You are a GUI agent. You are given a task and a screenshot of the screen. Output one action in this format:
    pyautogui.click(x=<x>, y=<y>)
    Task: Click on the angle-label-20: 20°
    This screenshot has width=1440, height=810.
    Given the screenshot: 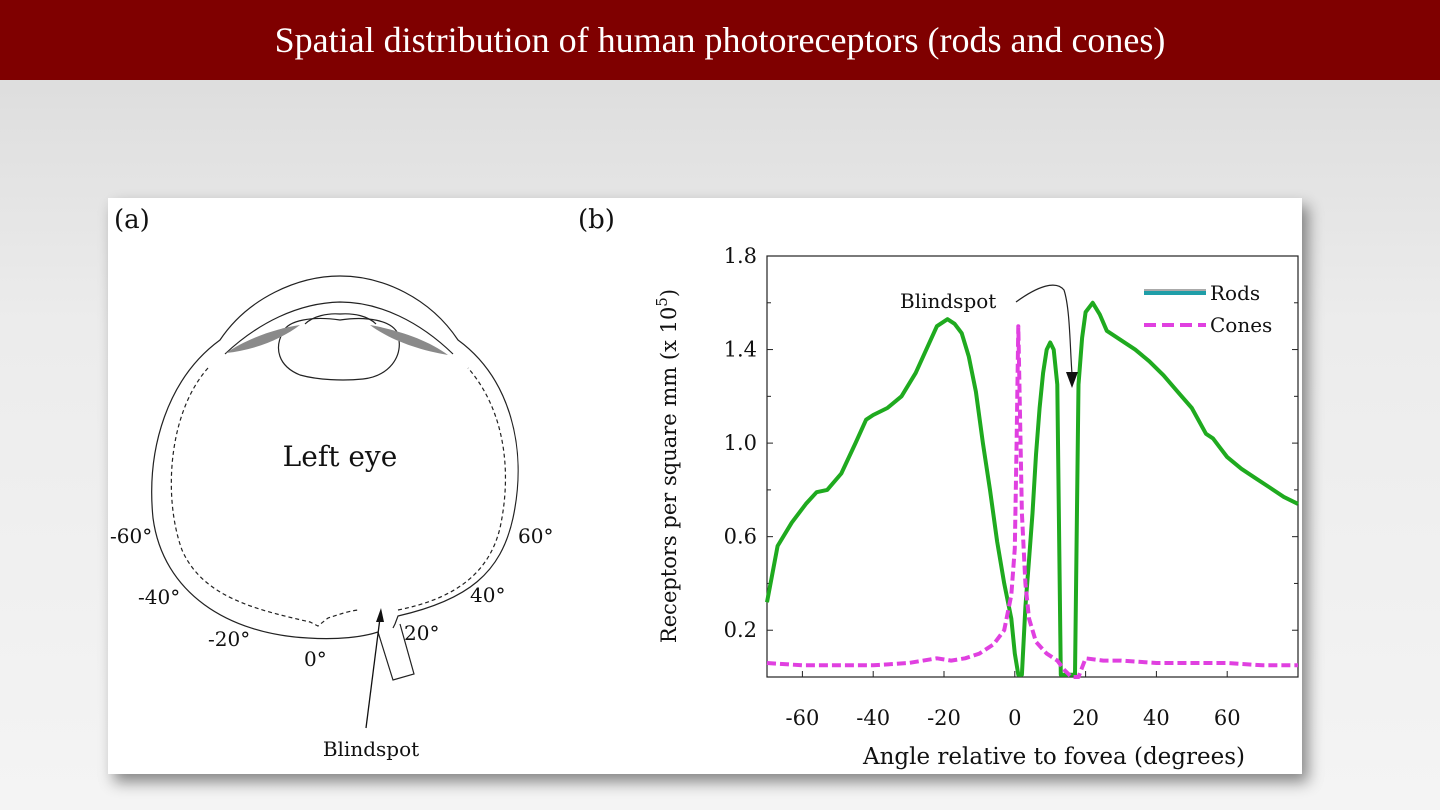 What is the action you would take?
    pyautogui.click(x=421, y=633)
    